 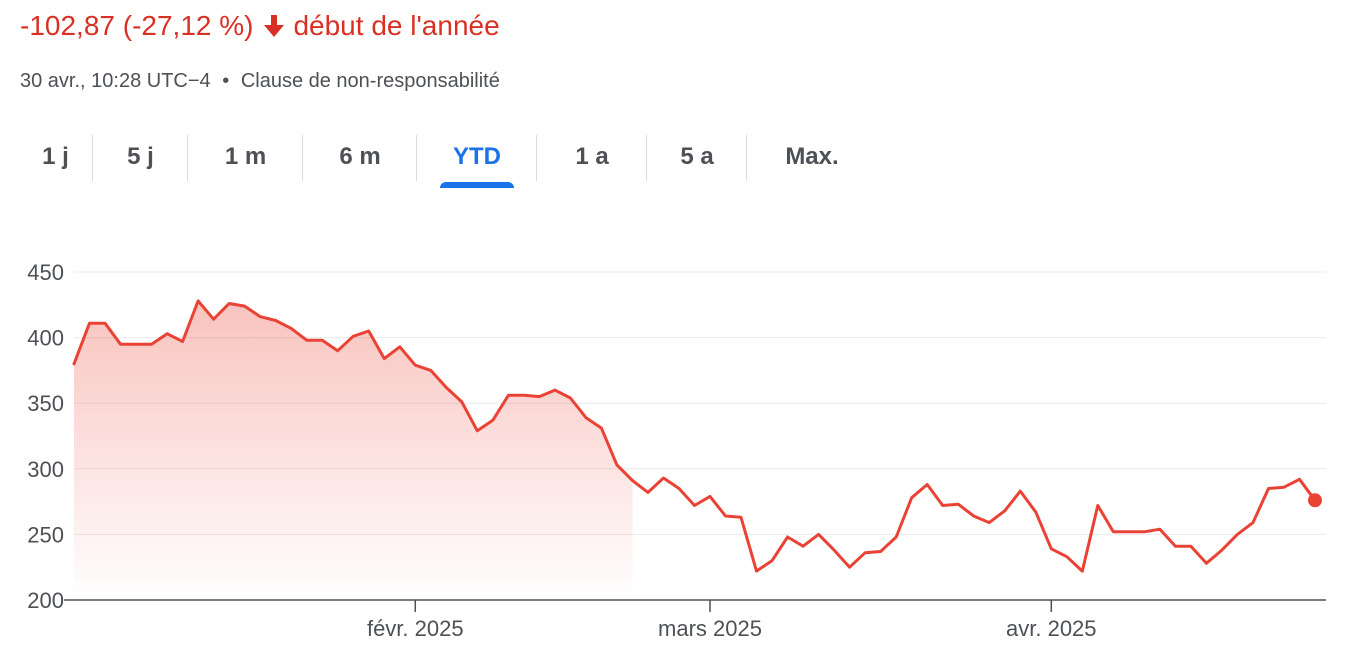 What do you see at coordinates (45, 338) in the screenshot?
I see `y-tick-label: 400` at bounding box center [45, 338].